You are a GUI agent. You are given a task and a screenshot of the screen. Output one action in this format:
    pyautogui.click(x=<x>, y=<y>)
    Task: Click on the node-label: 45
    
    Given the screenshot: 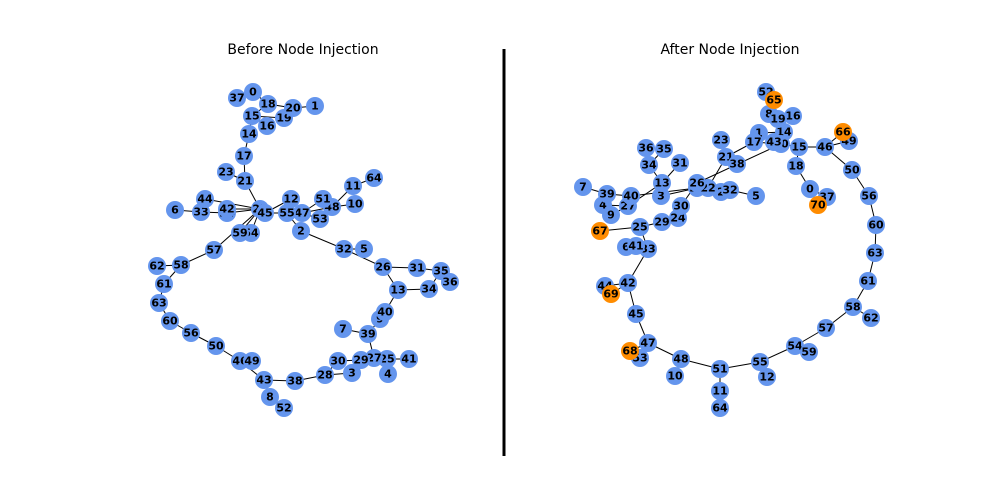 What is the action you would take?
    pyautogui.click(x=635, y=314)
    